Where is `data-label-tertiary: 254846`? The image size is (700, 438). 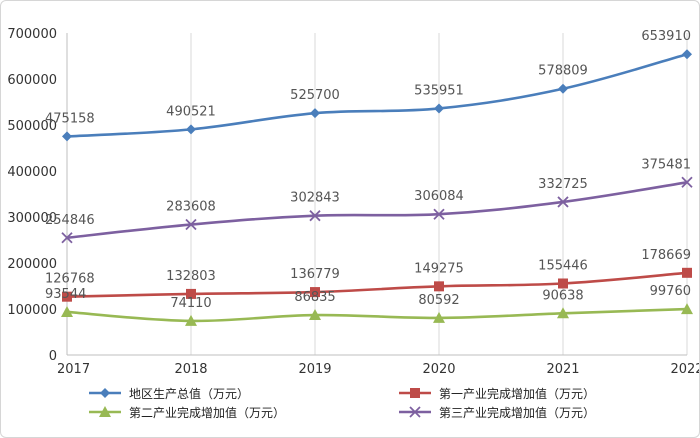
data-label-tertiary: 254846 is located at coordinates (70, 220).